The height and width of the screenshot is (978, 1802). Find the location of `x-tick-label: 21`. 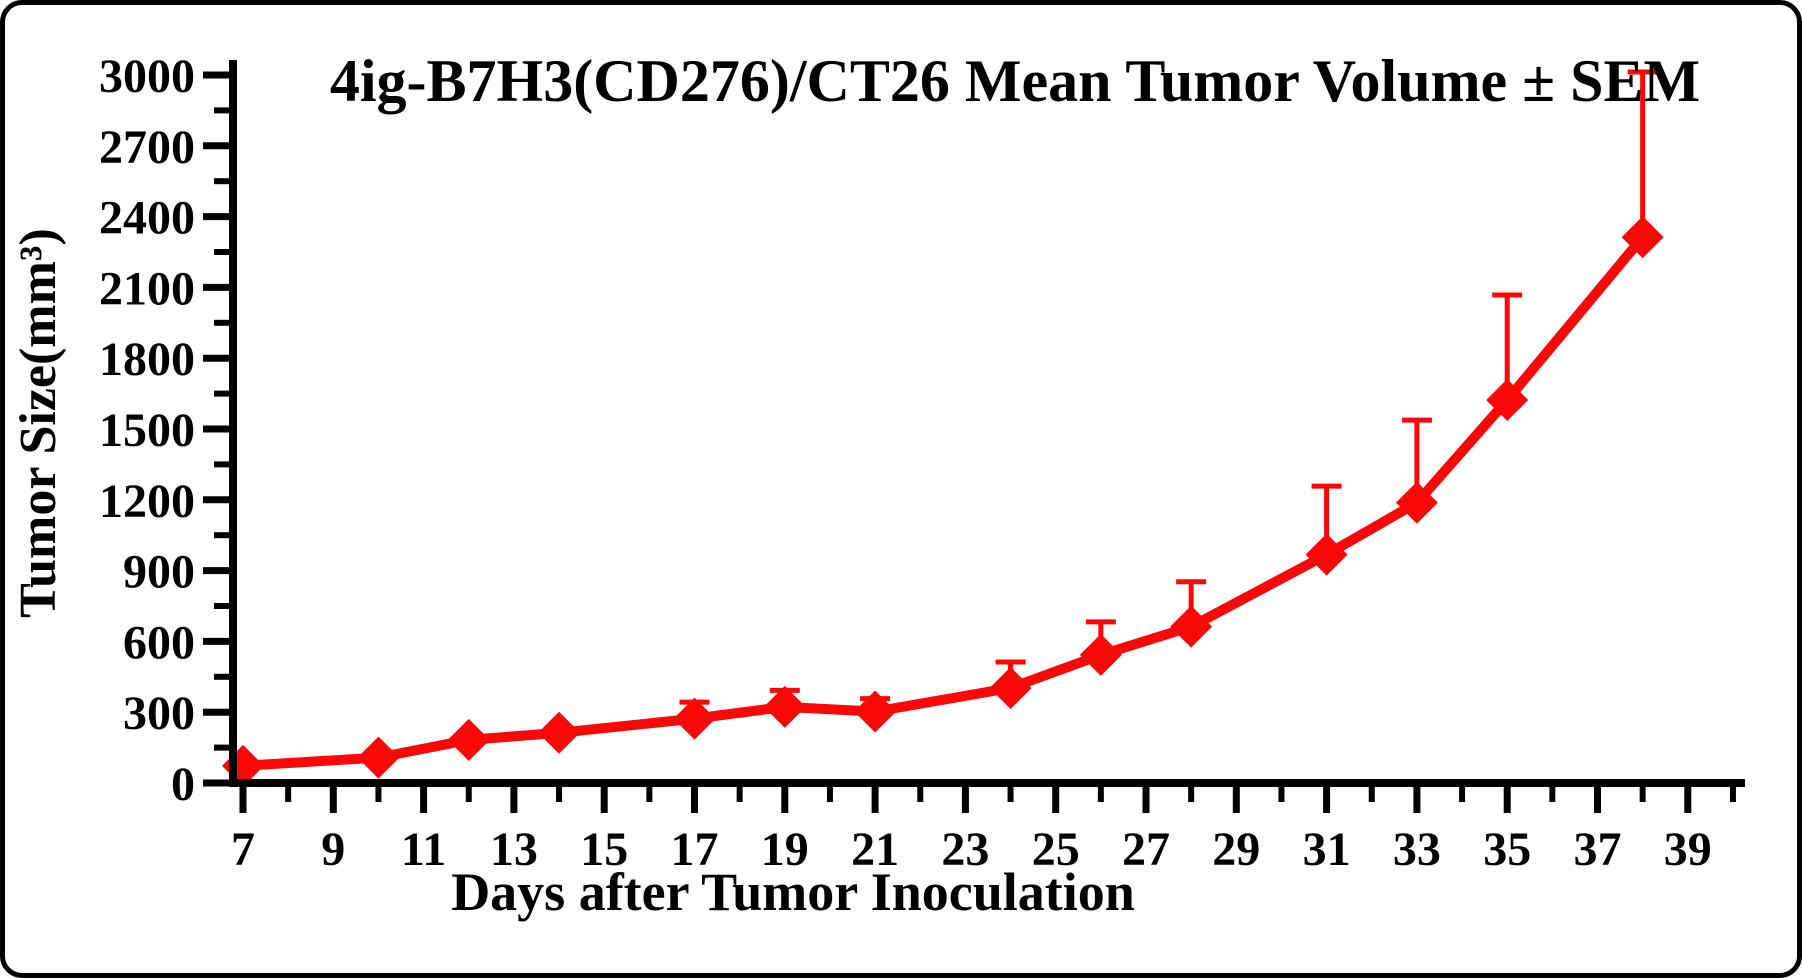

x-tick-label: 21 is located at coordinates (875, 849).